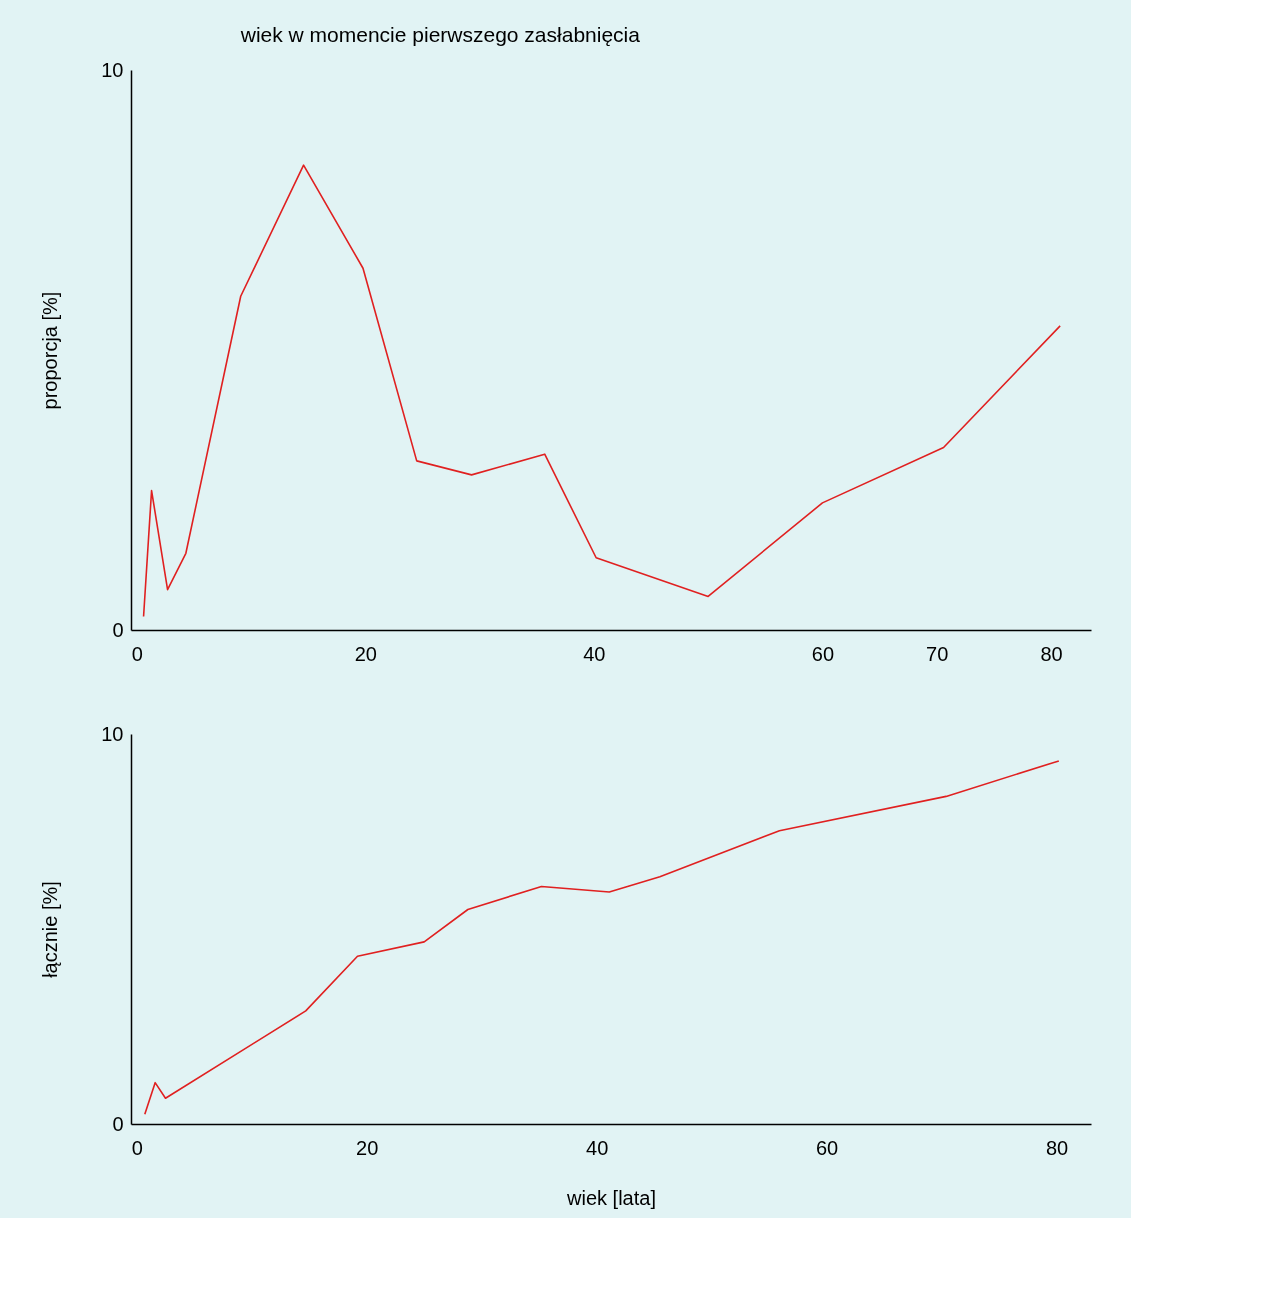  What do you see at coordinates (50, 350) in the screenshot?
I see `y-axis-title: proporcja [%]` at bounding box center [50, 350].